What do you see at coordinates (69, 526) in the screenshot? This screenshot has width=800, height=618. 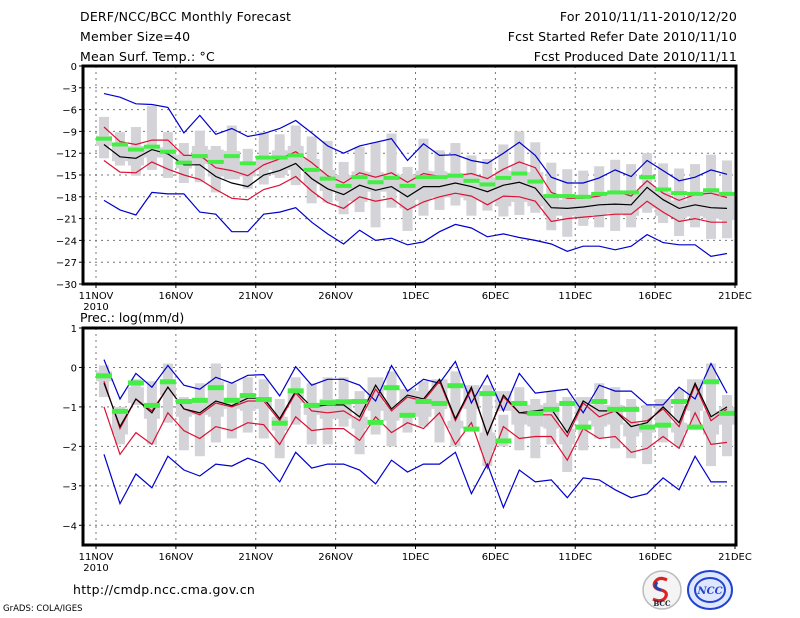 I see `y-tick-label: −4` at bounding box center [69, 526].